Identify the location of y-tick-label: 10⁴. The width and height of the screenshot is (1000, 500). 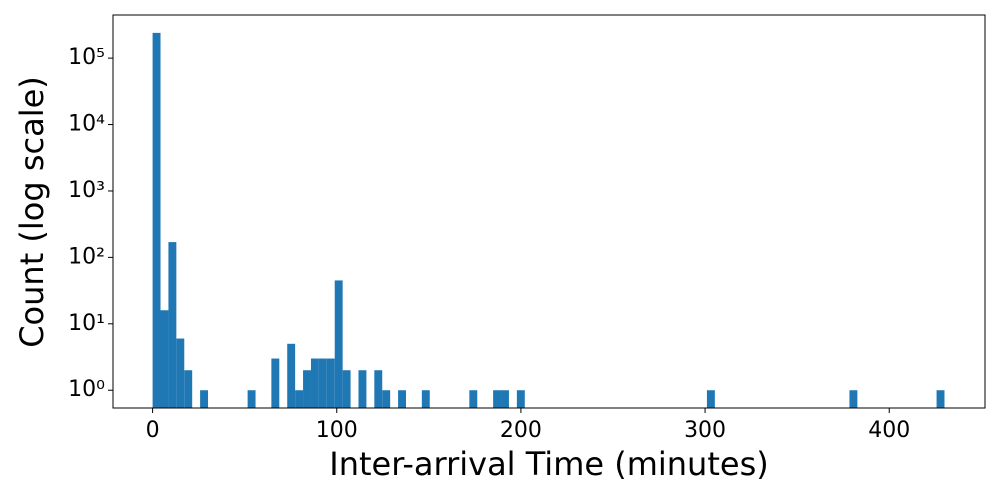
(86, 124).